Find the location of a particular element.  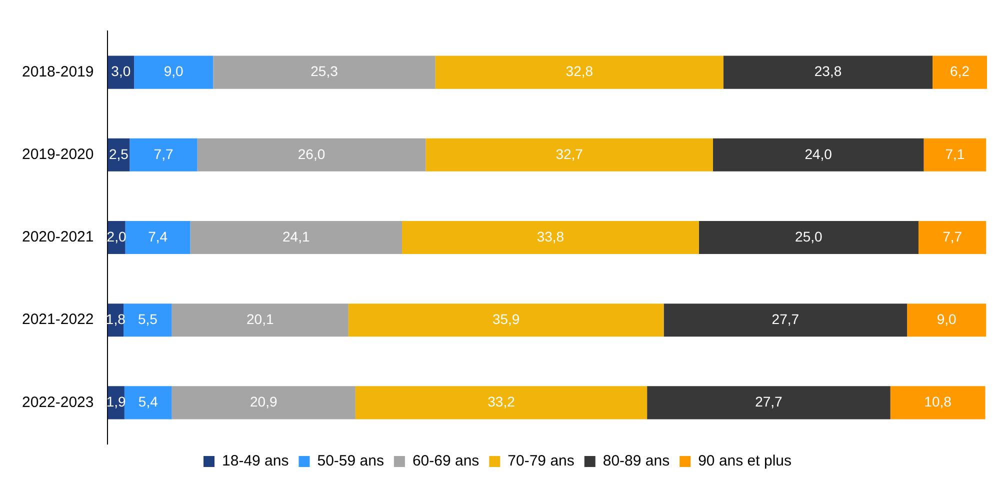

data-label: 23,8 is located at coordinates (828, 71).